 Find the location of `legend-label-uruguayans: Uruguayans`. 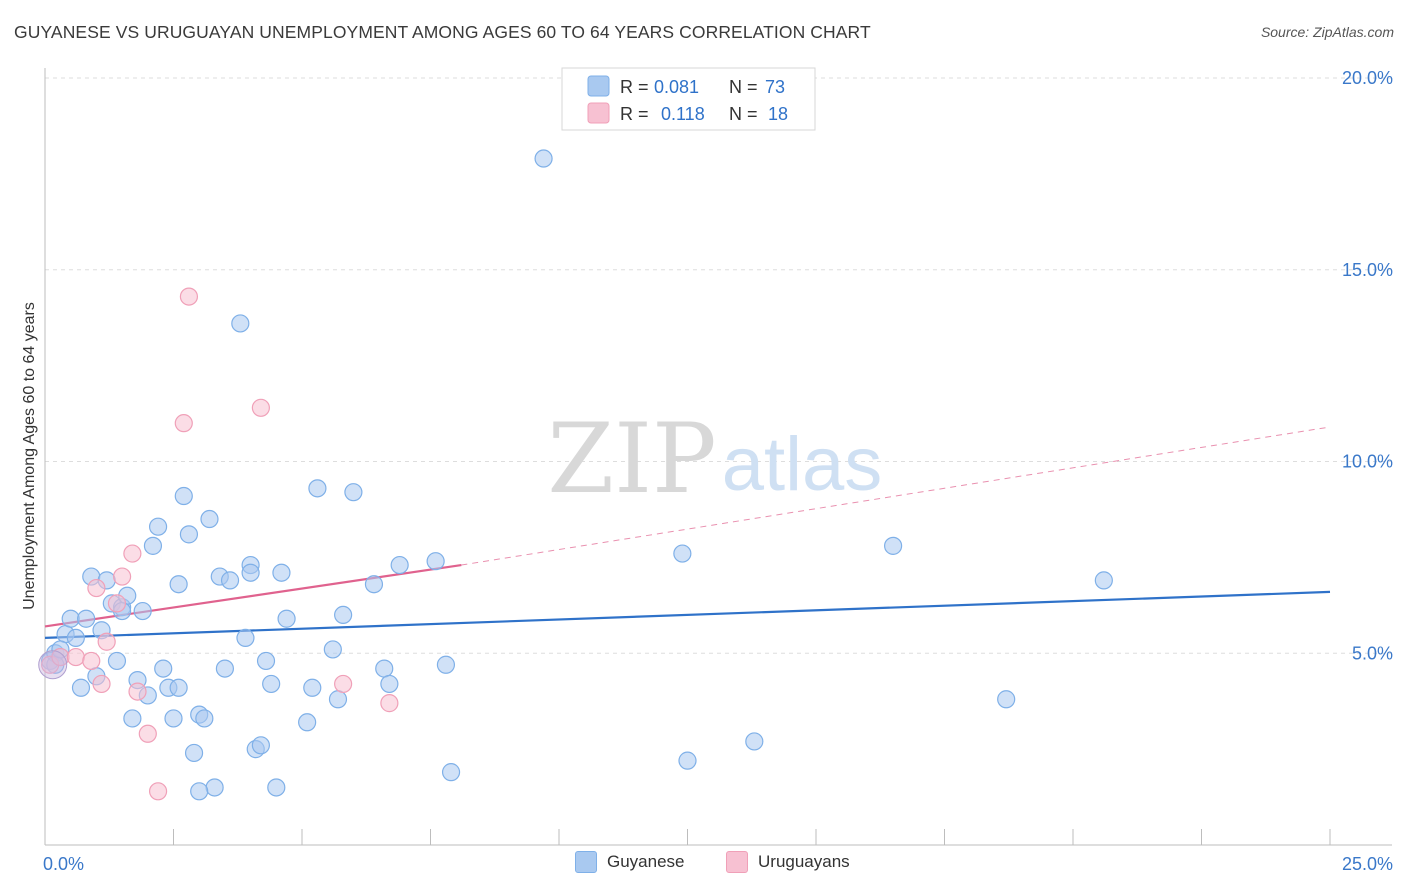

legend-label-uruguayans: Uruguayans is located at coordinates (804, 861).